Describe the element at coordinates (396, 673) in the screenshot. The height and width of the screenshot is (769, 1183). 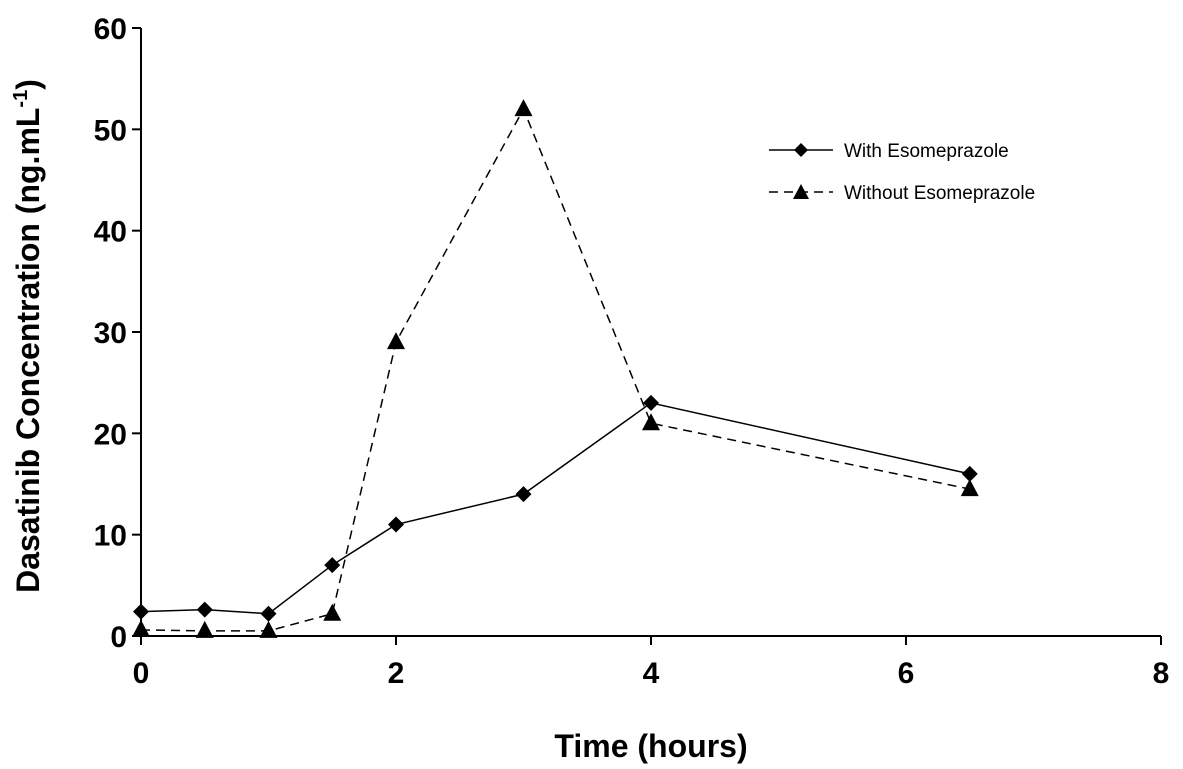
I see `x-tick-label: 2` at that location.